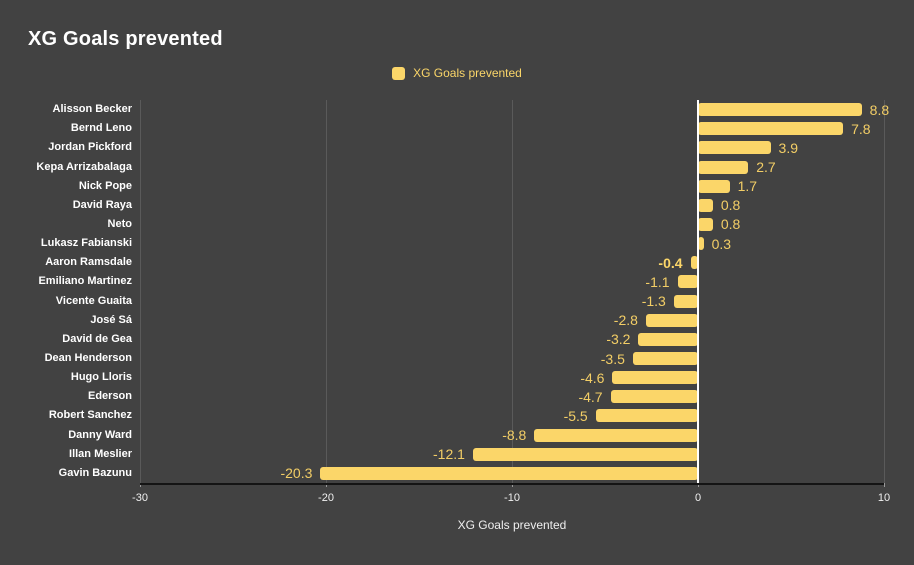 The height and width of the screenshot is (565, 914). Describe the element at coordinates (97, 338) in the screenshot. I see `category-label: David de Gea` at that location.